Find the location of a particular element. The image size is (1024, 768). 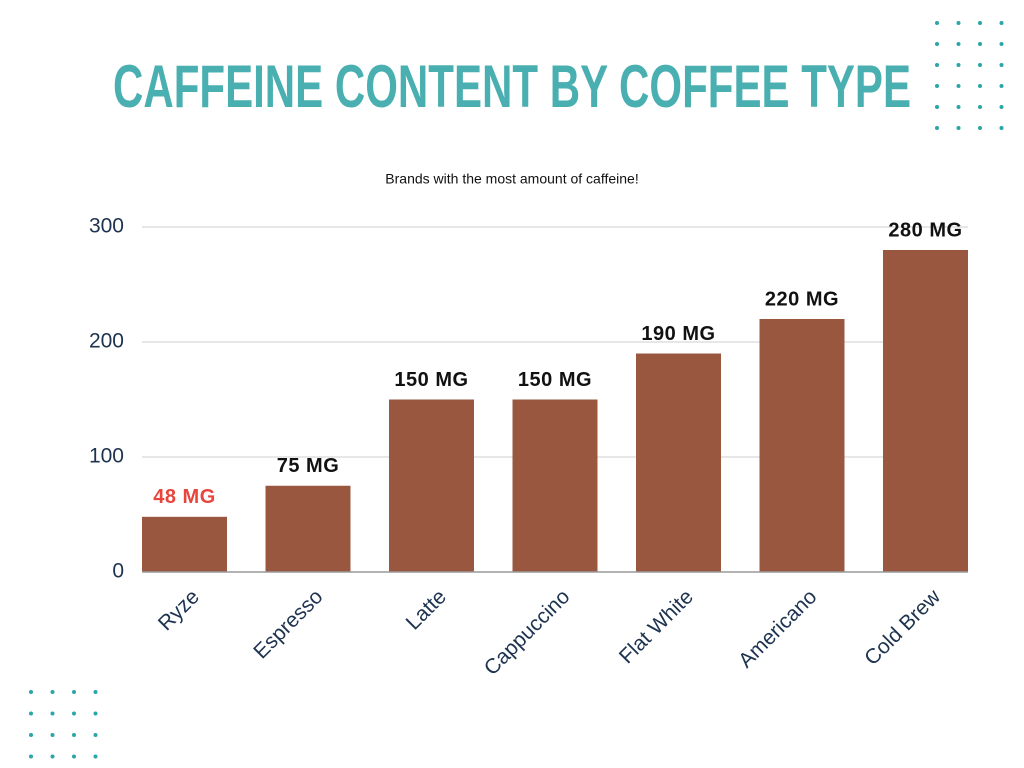

value-label: 190 MG is located at coordinates (678, 334).